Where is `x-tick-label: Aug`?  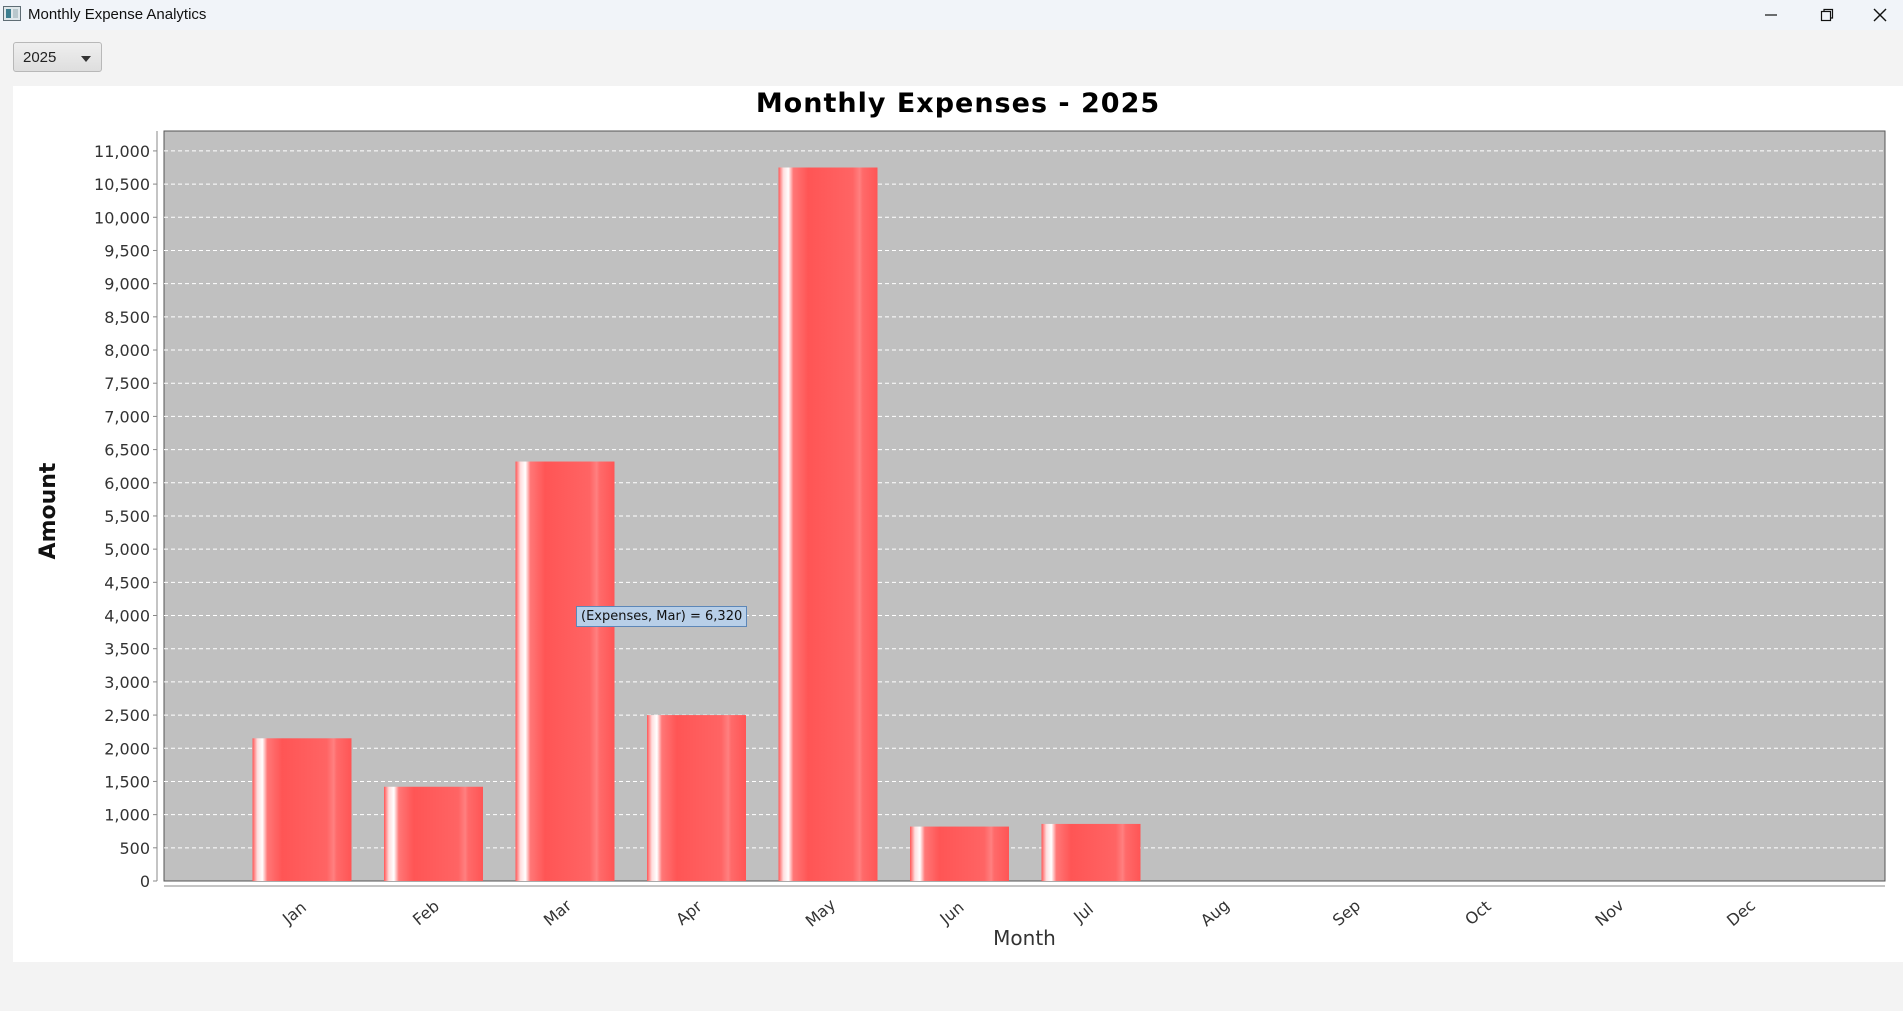 x-tick-label: Aug is located at coordinates (1215, 912).